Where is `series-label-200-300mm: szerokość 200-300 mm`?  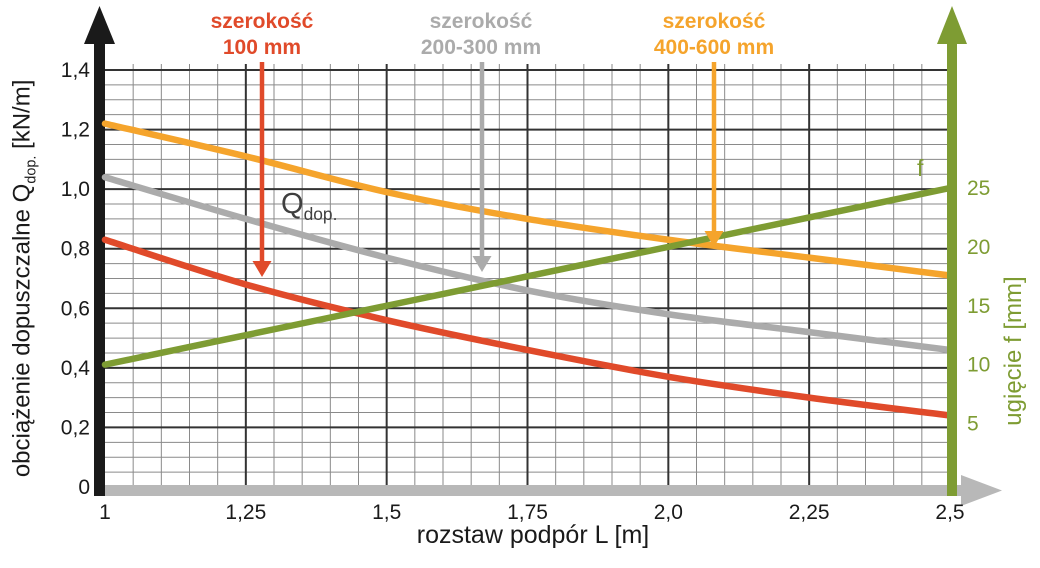
series-label-200-300mm: szerokość 200-300 mm is located at coordinates (481, 35).